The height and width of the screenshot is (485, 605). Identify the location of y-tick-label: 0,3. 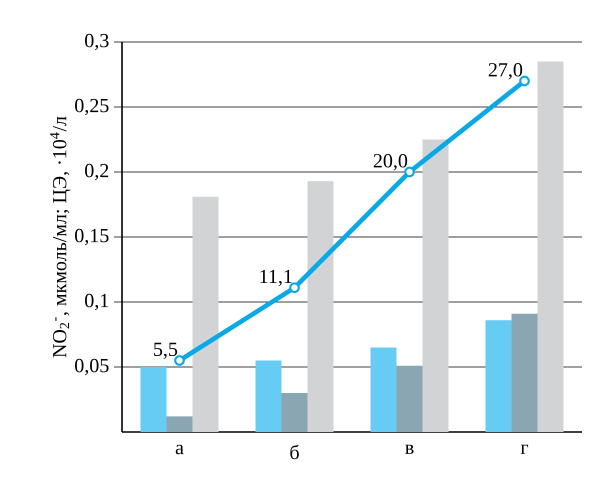
(97, 42).